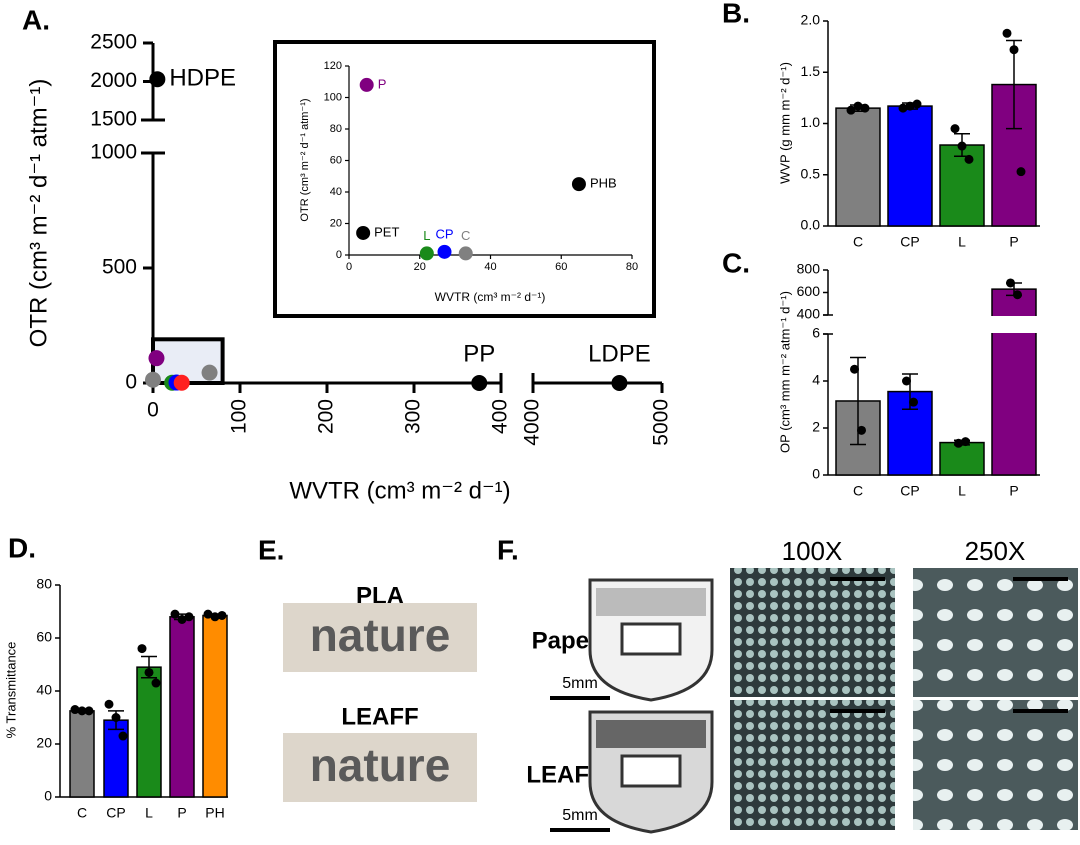  I want to click on x-tick-label: 300, so click(413, 416).